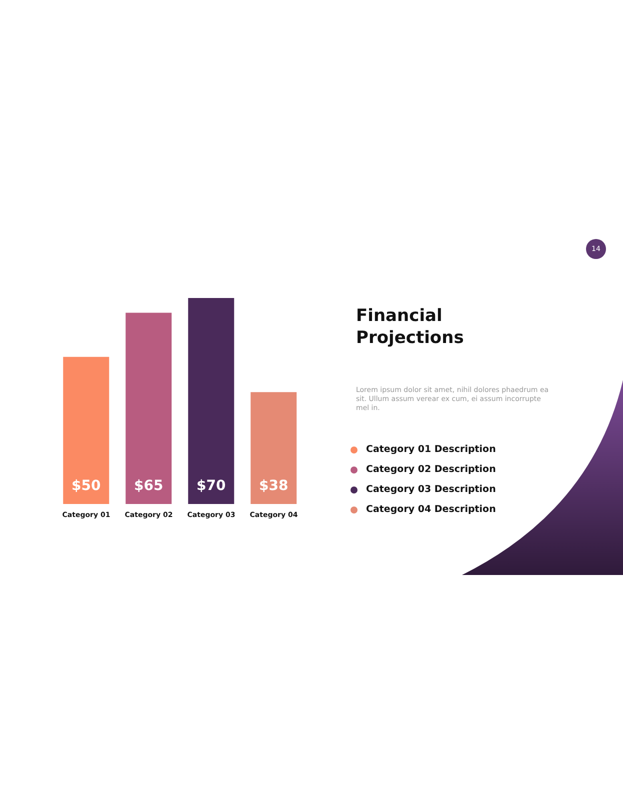 The image size is (623, 800). Describe the element at coordinates (86, 486) in the screenshot. I see `data-label: $50` at that location.